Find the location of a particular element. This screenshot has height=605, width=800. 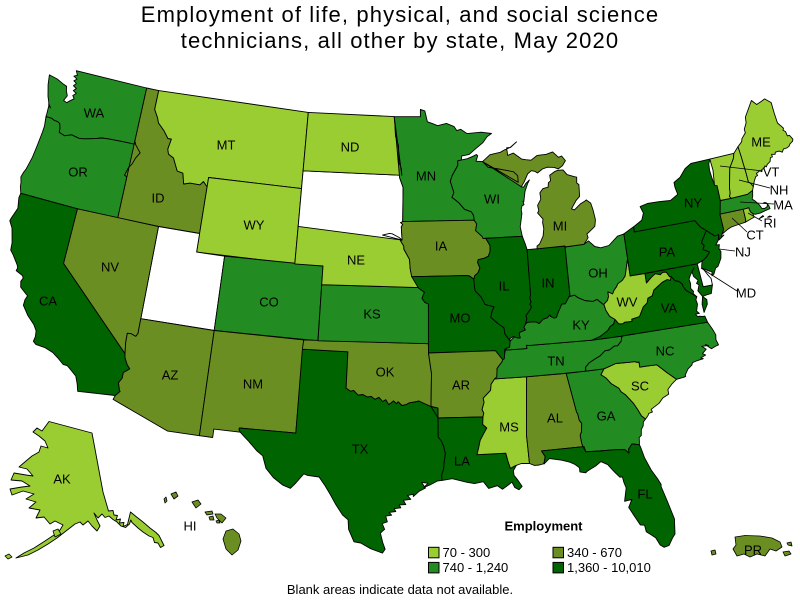

svg-text: IA is located at coordinates (441, 246).